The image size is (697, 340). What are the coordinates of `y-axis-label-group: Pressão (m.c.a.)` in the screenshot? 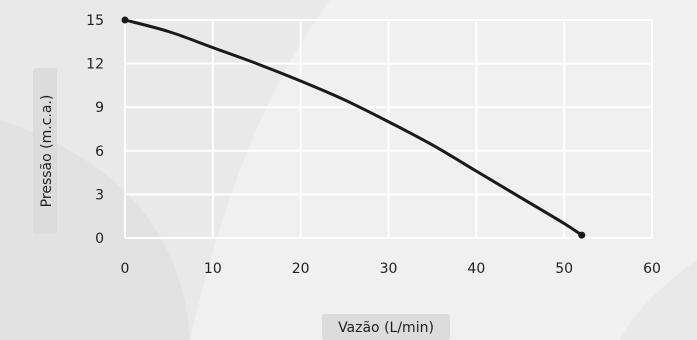 It's located at (45, 151).